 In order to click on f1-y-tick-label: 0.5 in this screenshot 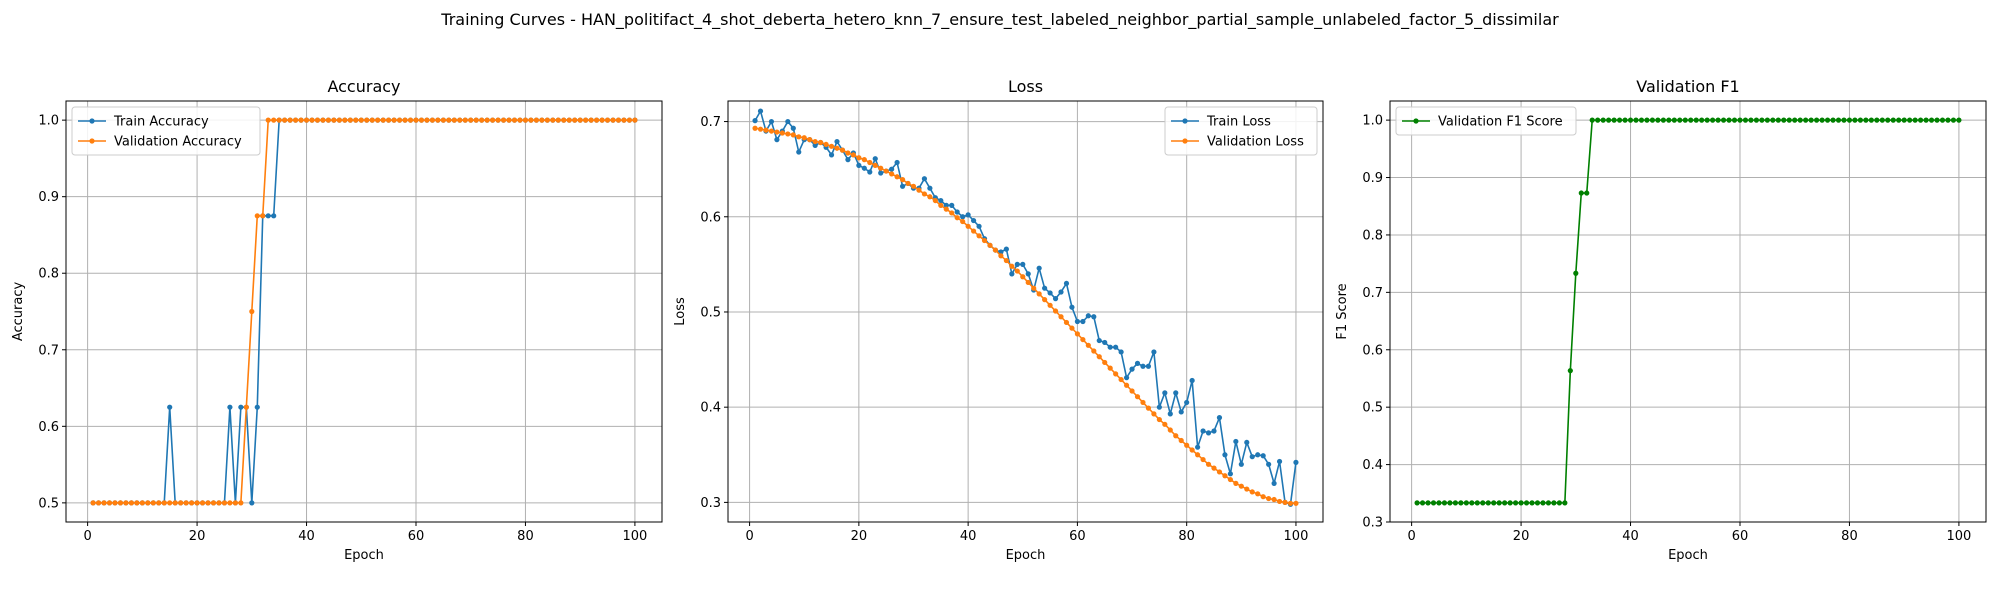, I will do `click(1372, 408)`.